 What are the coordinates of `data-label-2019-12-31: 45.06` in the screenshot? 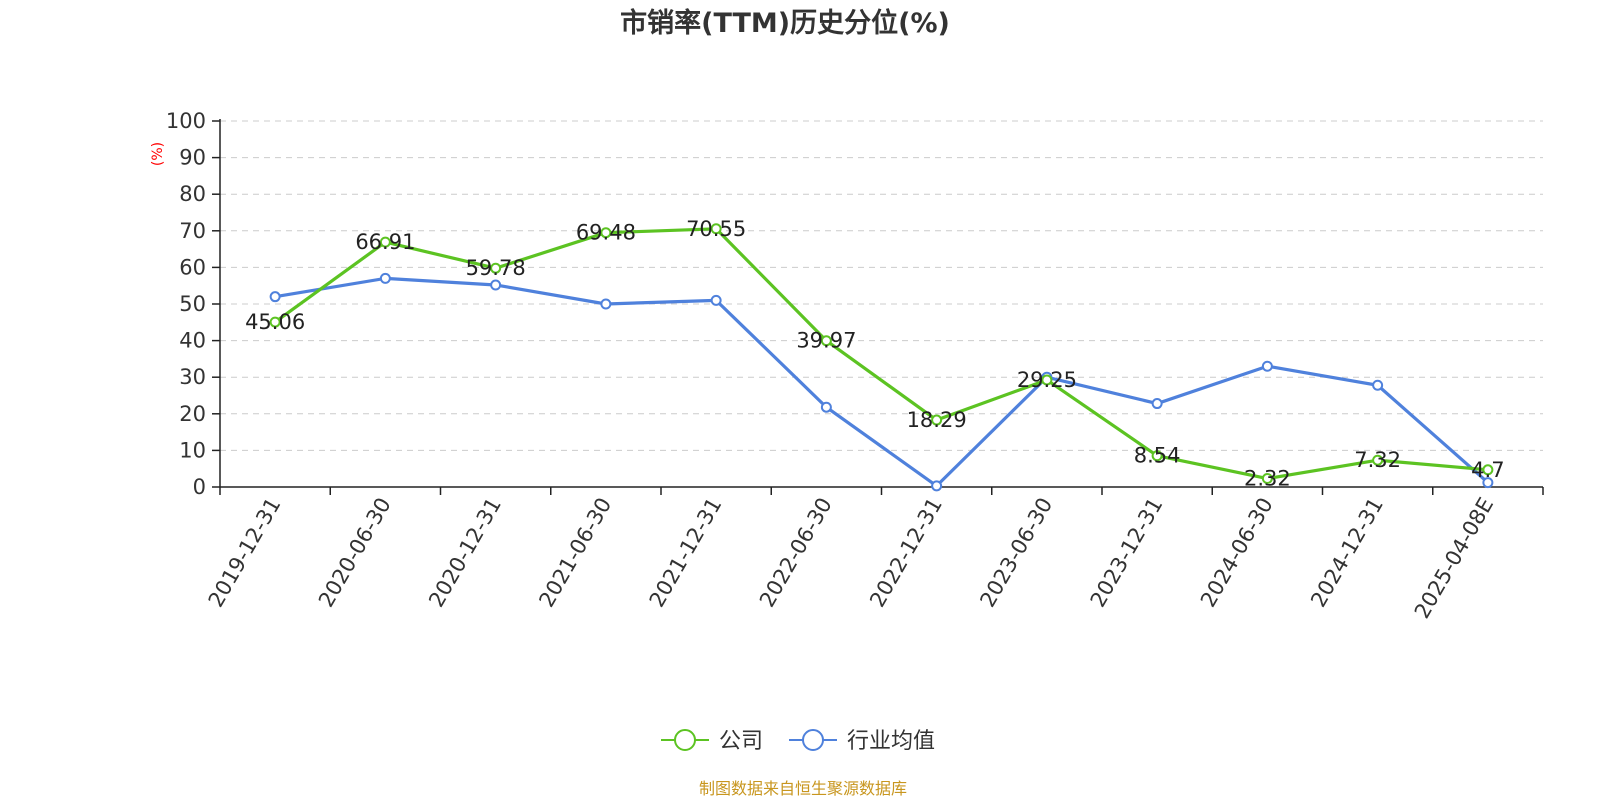 It's located at (275, 322).